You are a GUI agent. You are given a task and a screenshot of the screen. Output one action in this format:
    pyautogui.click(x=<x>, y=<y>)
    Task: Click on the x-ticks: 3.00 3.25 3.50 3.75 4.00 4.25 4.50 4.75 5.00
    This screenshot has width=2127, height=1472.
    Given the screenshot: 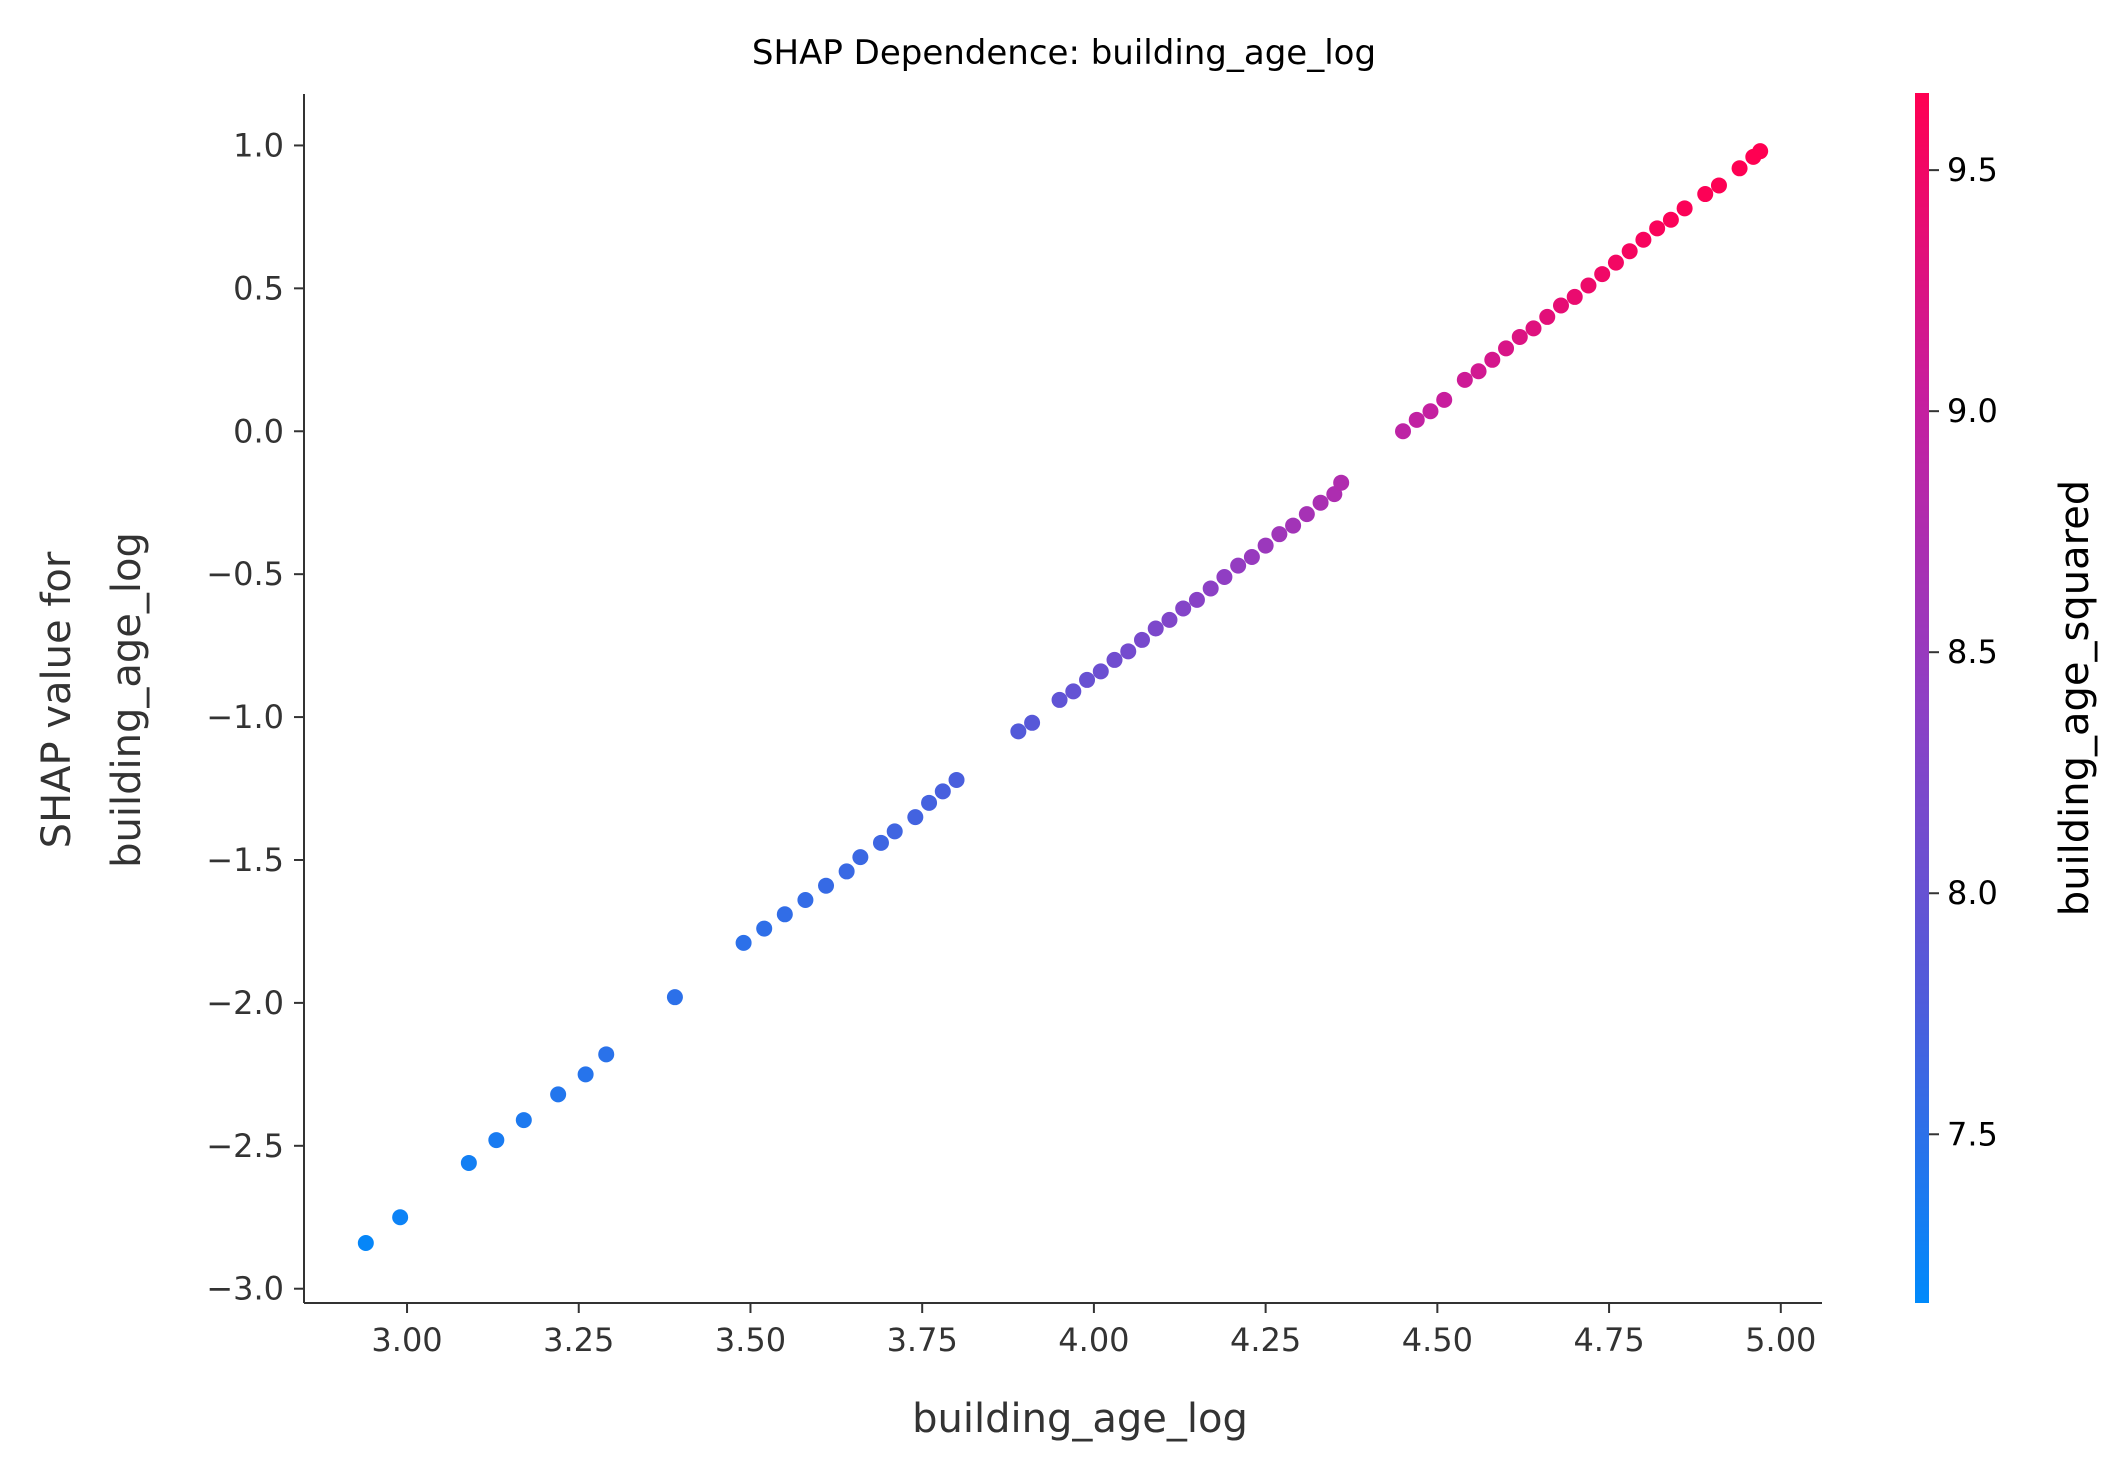 What is the action you would take?
    pyautogui.click(x=1093, y=1331)
    